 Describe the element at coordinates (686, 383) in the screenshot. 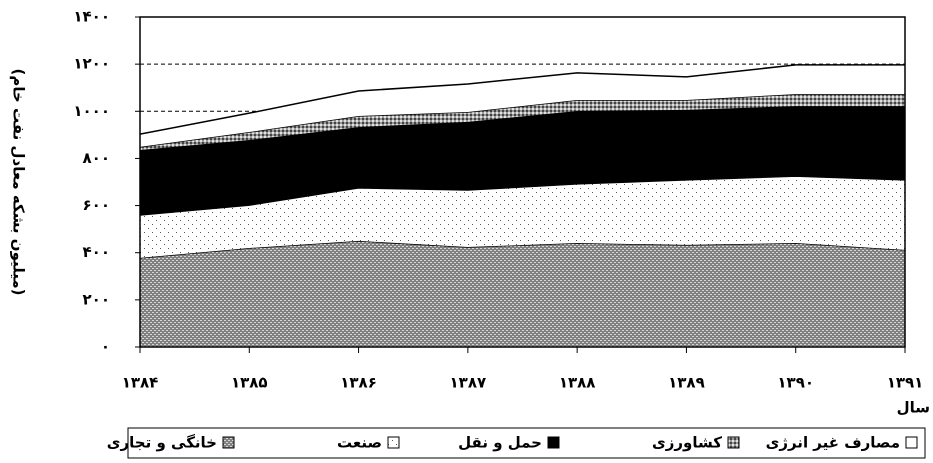

I see `x-tick-label: ۱۳۸۹` at that location.